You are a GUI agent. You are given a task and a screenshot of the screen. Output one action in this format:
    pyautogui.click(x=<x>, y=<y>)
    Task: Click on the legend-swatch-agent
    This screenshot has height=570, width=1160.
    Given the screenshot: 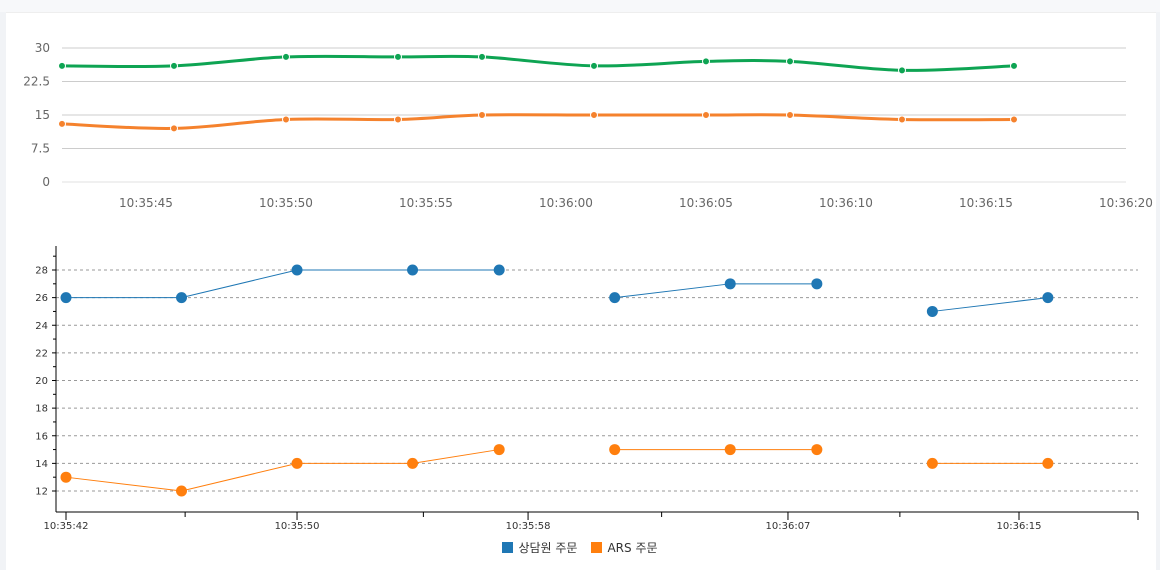 What is the action you would take?
    pyautogui.click(x=508, y=547)
    